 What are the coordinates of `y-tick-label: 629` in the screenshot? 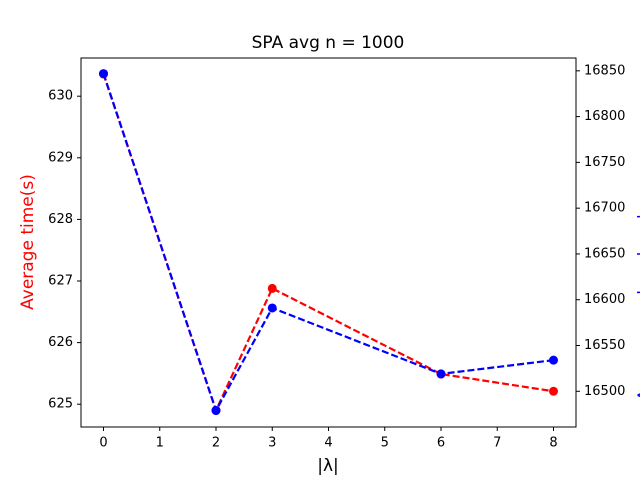 It's located at (60, 157).